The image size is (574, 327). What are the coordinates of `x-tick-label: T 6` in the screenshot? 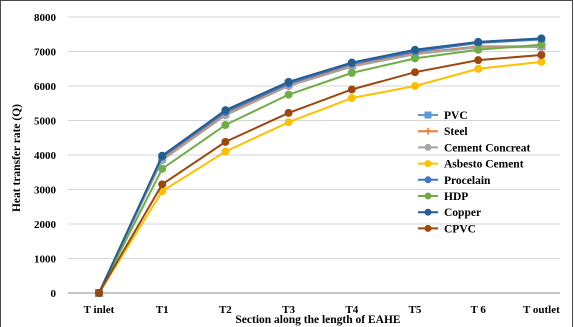 It's located at (479, 310).